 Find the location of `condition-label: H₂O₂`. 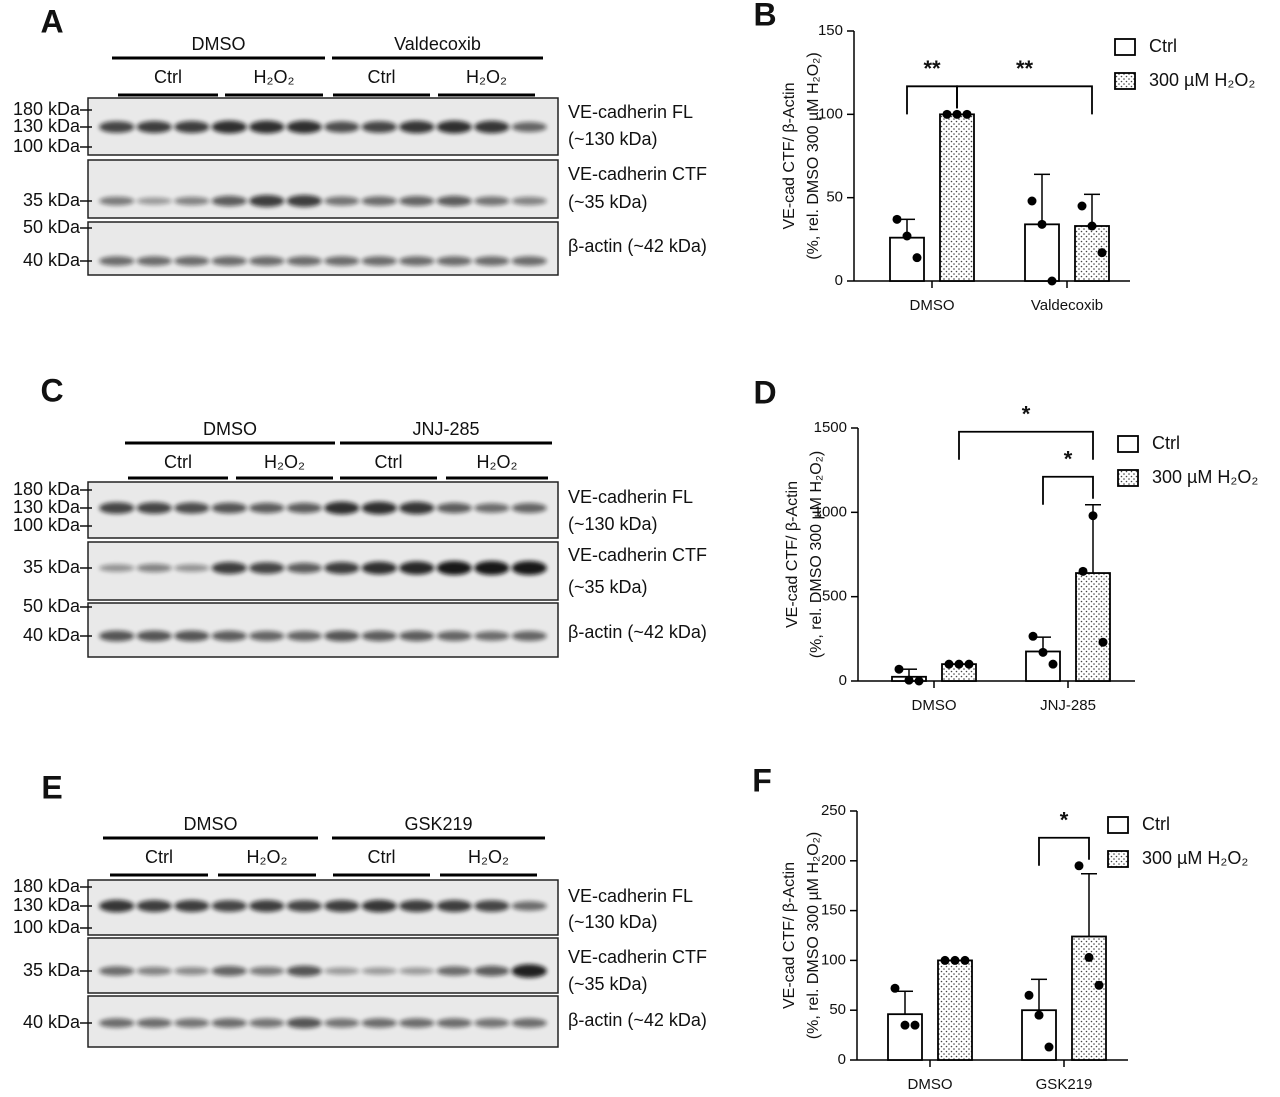

condition-label: H₂O₂ is located at coordinates (267, 857).